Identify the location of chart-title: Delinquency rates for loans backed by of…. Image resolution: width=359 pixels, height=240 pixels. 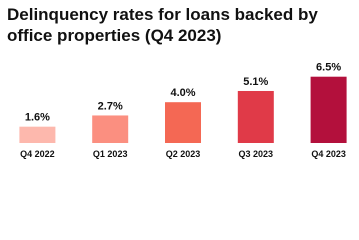
(162, 25).